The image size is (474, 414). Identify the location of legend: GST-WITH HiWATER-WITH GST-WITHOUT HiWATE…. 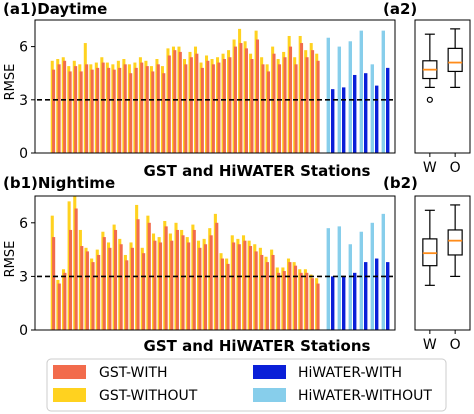
(246, 385).